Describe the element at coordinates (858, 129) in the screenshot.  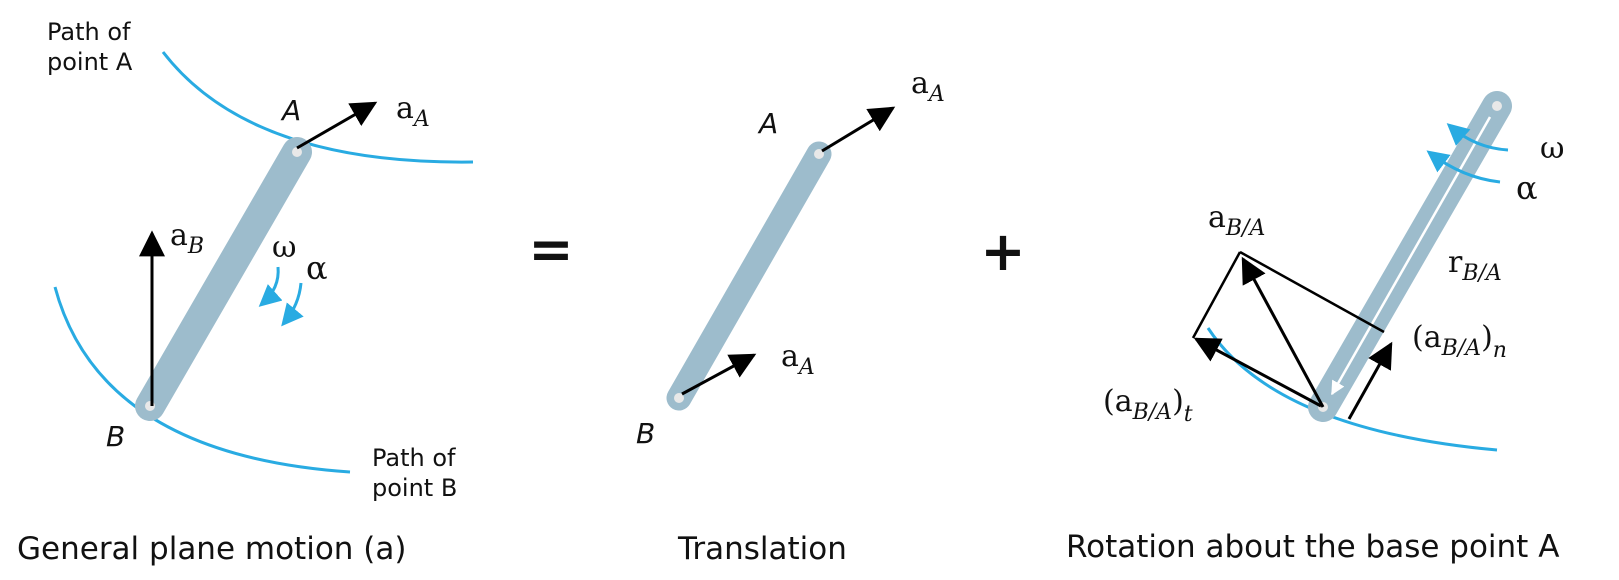
I see `accel-a-arrow-top` at that location.